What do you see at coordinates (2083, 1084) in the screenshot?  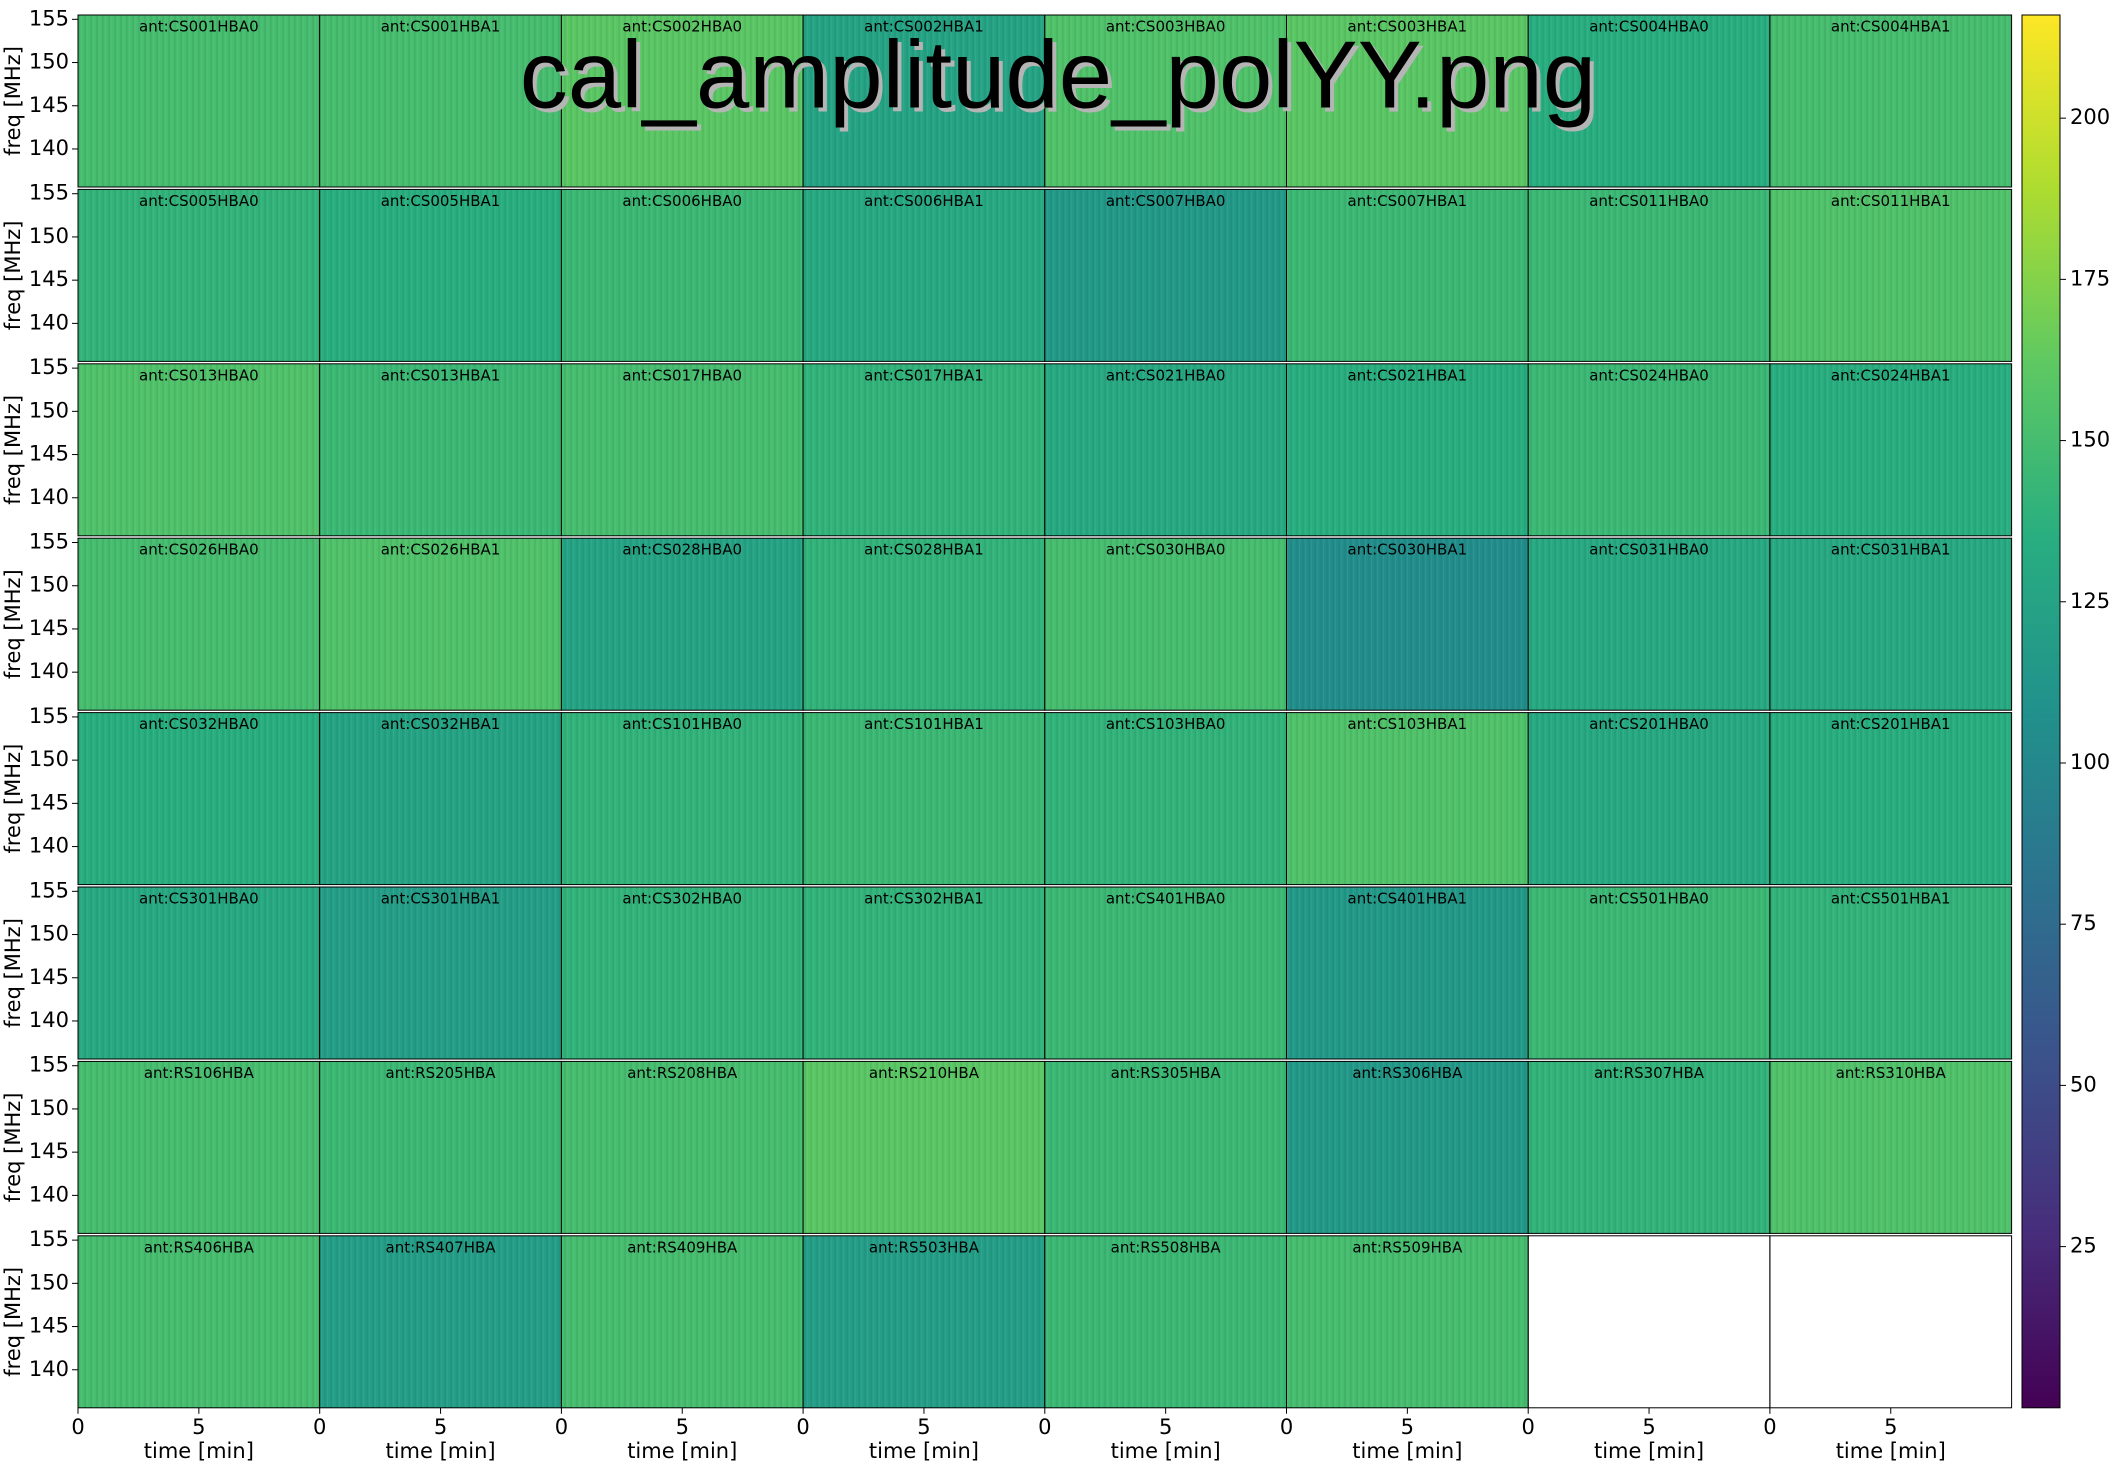 I see `colorbar-tick-label: 50` at bounding box center [2083, 1084].